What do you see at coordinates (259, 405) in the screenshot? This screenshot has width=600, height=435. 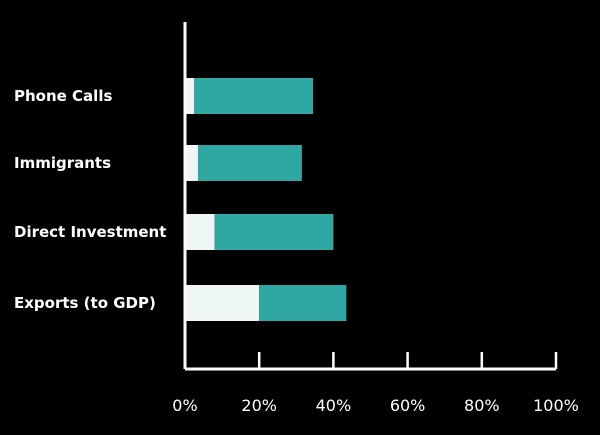 I see `x-tick-label-1: 20%` at bounding box center [259, 405].